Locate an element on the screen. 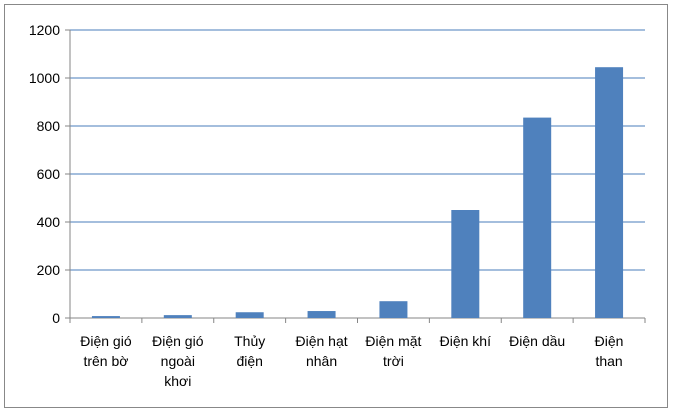 This screenshot has width=673, height=415. y-tick-label: 600 is located at coordinates (49, 174).